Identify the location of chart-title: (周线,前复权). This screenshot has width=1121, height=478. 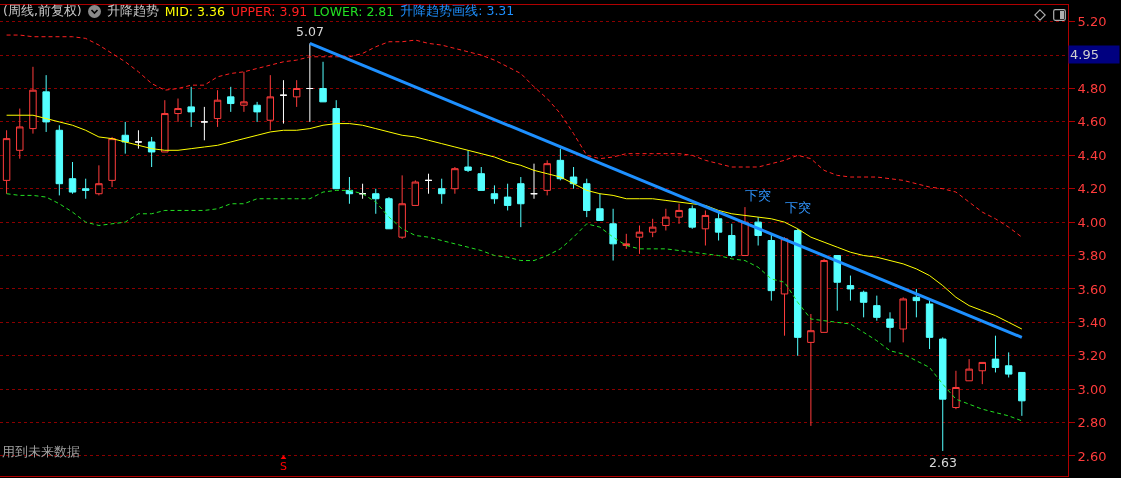
(42, 11).